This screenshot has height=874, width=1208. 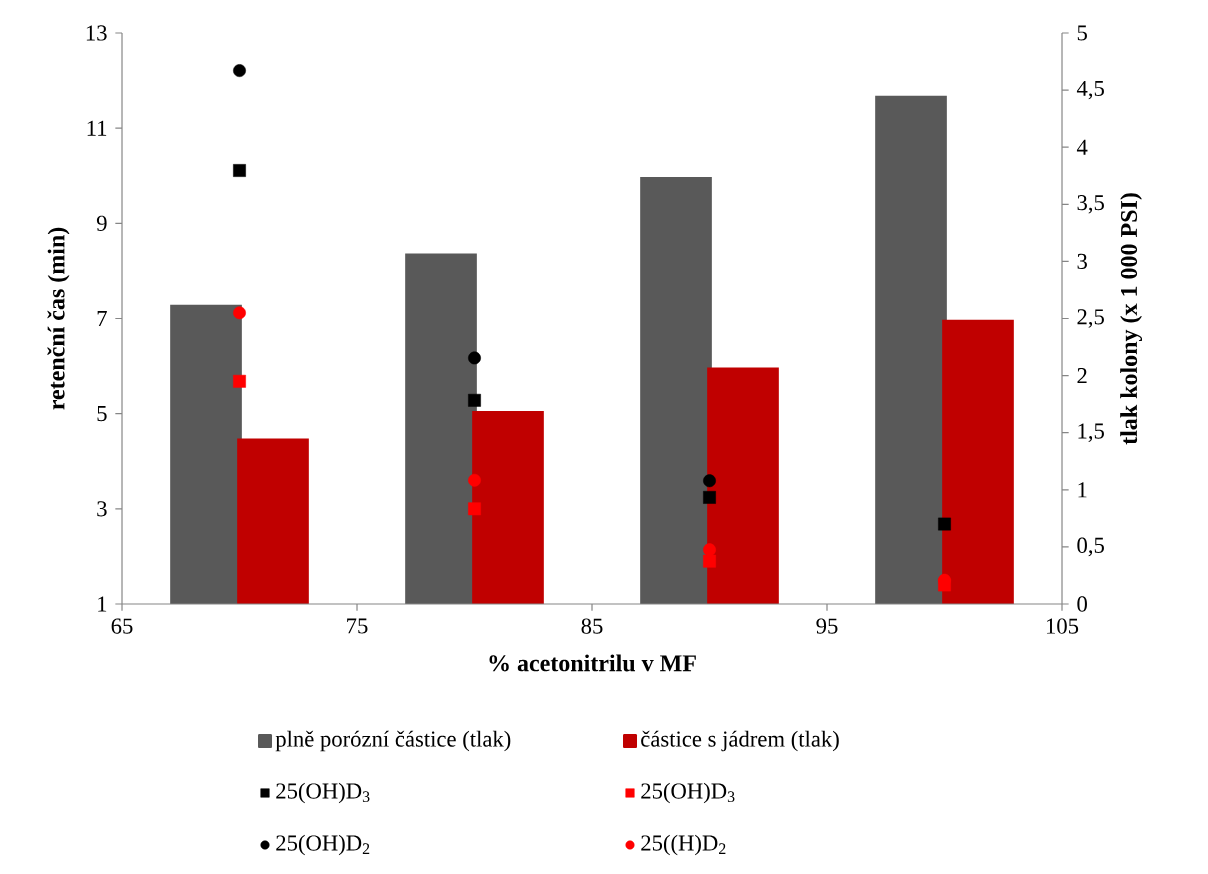 What do you see at coordinates (740, 741) in the screenshot?
I see `legend-label: částice s jádrem (tlak)` at bounding box center [740, 741].